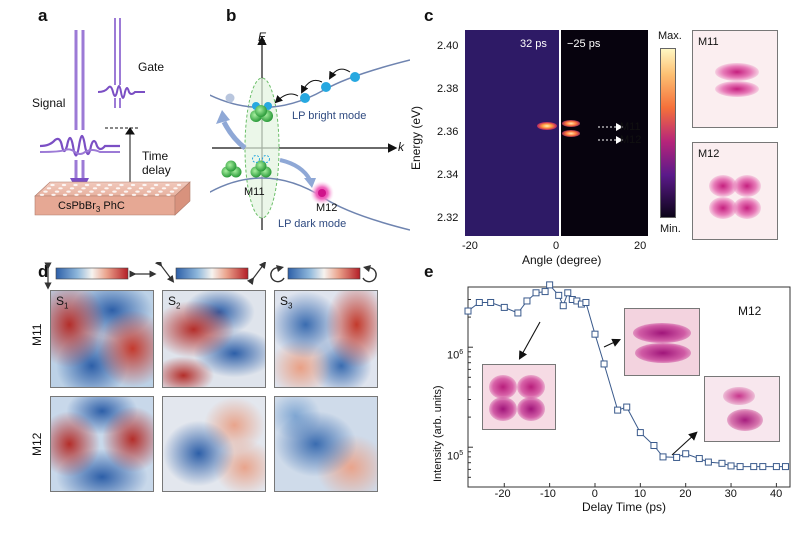  What do you see at coordinates (112, 198) in the screenshot?
I see `cspbbr3-phc-sample` at bounding box center [112, 198].